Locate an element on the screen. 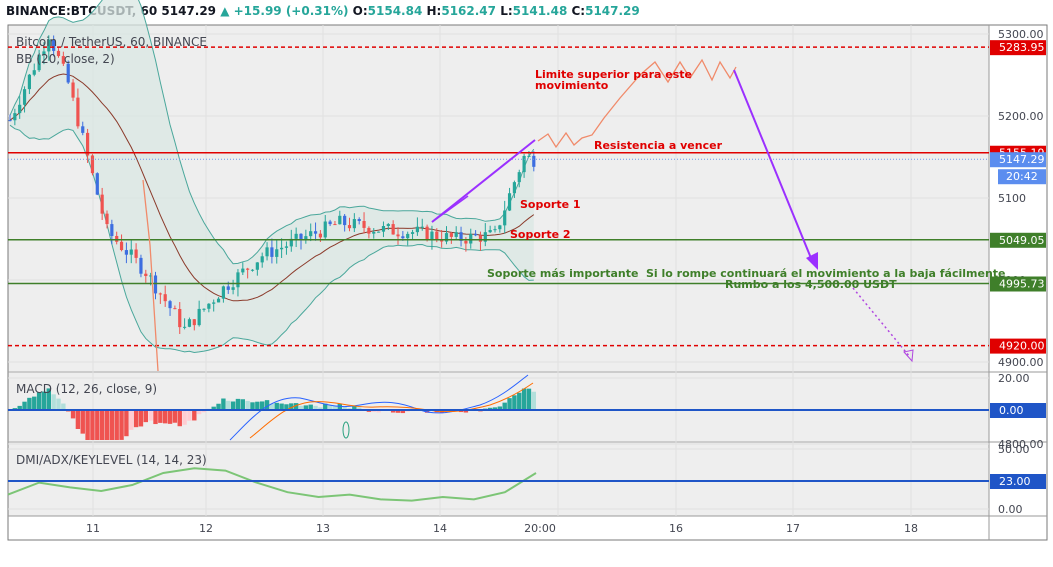 The image size is (1053, 567). low-value: 5141.48 is located at coordinates (540, 11).